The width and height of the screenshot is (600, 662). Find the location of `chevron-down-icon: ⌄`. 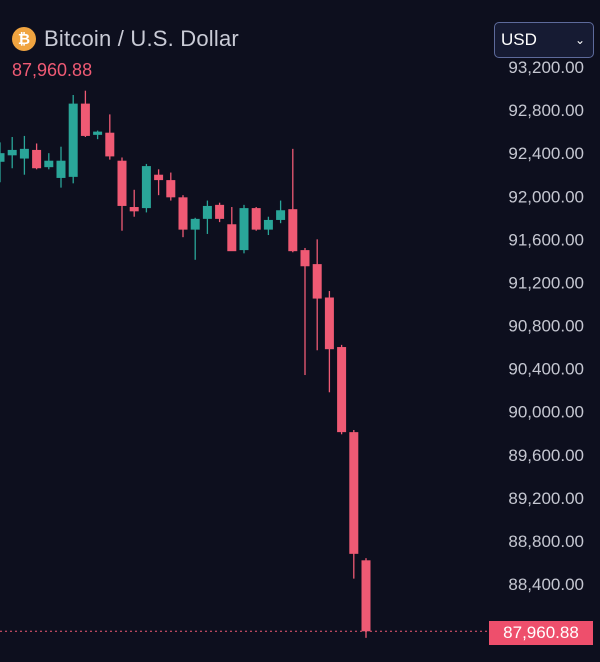

chevron-down-icon: ⌄ is located at coordinates (579, 40).